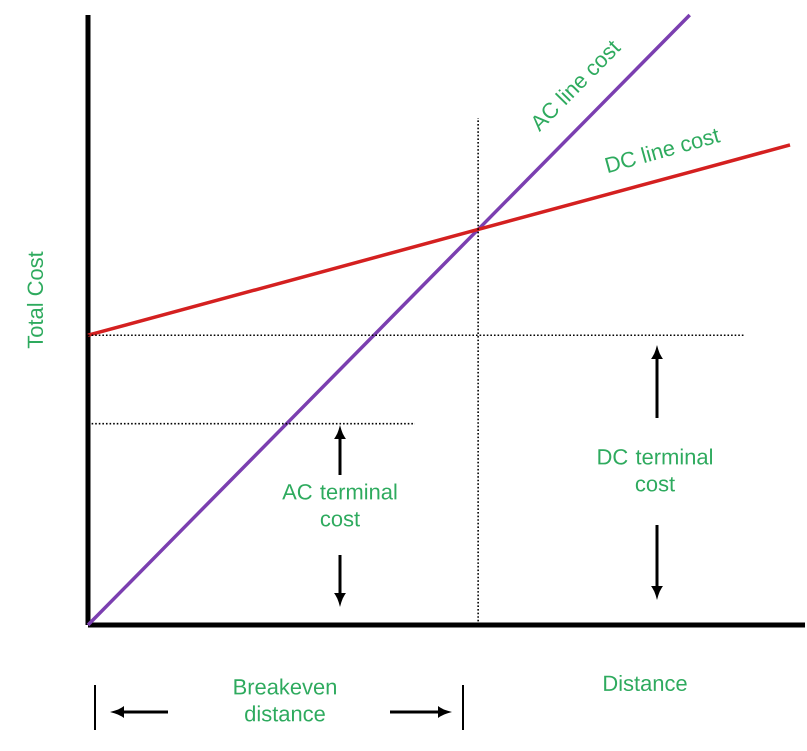  What do you see at coordinates (655, 470) in the screenshot?
I see `annotation: DC terminal cost` at bounding box center [655, 470].